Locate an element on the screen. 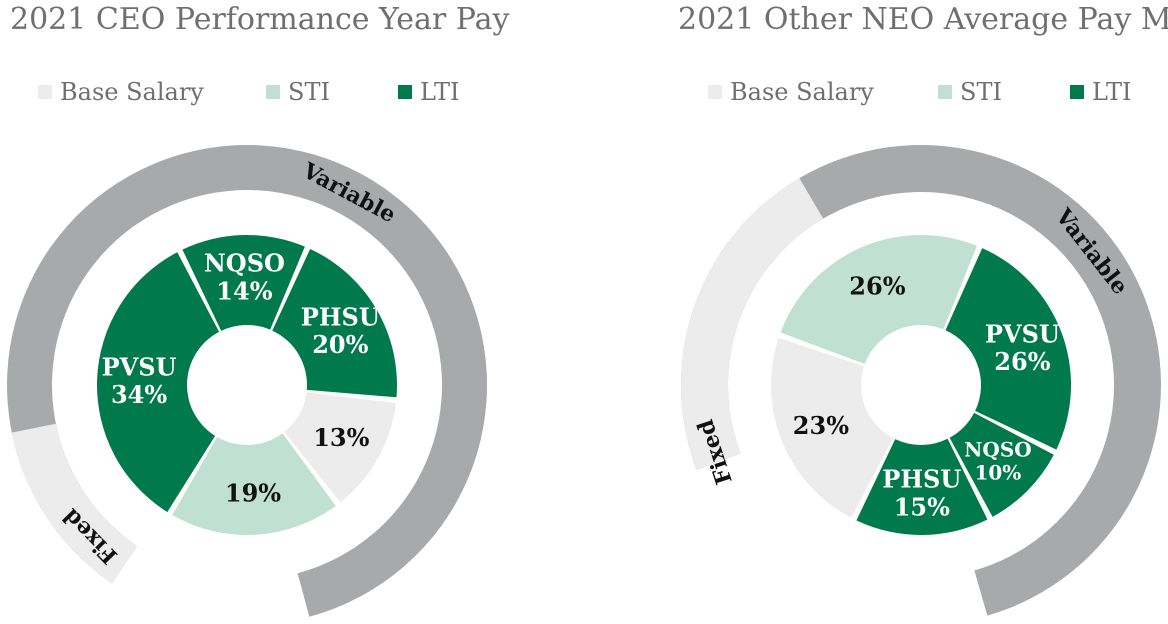 The width and height of the screenshot is (1168, 624). inner-segment-value-label: 13% is located at coordinates (341, 437).